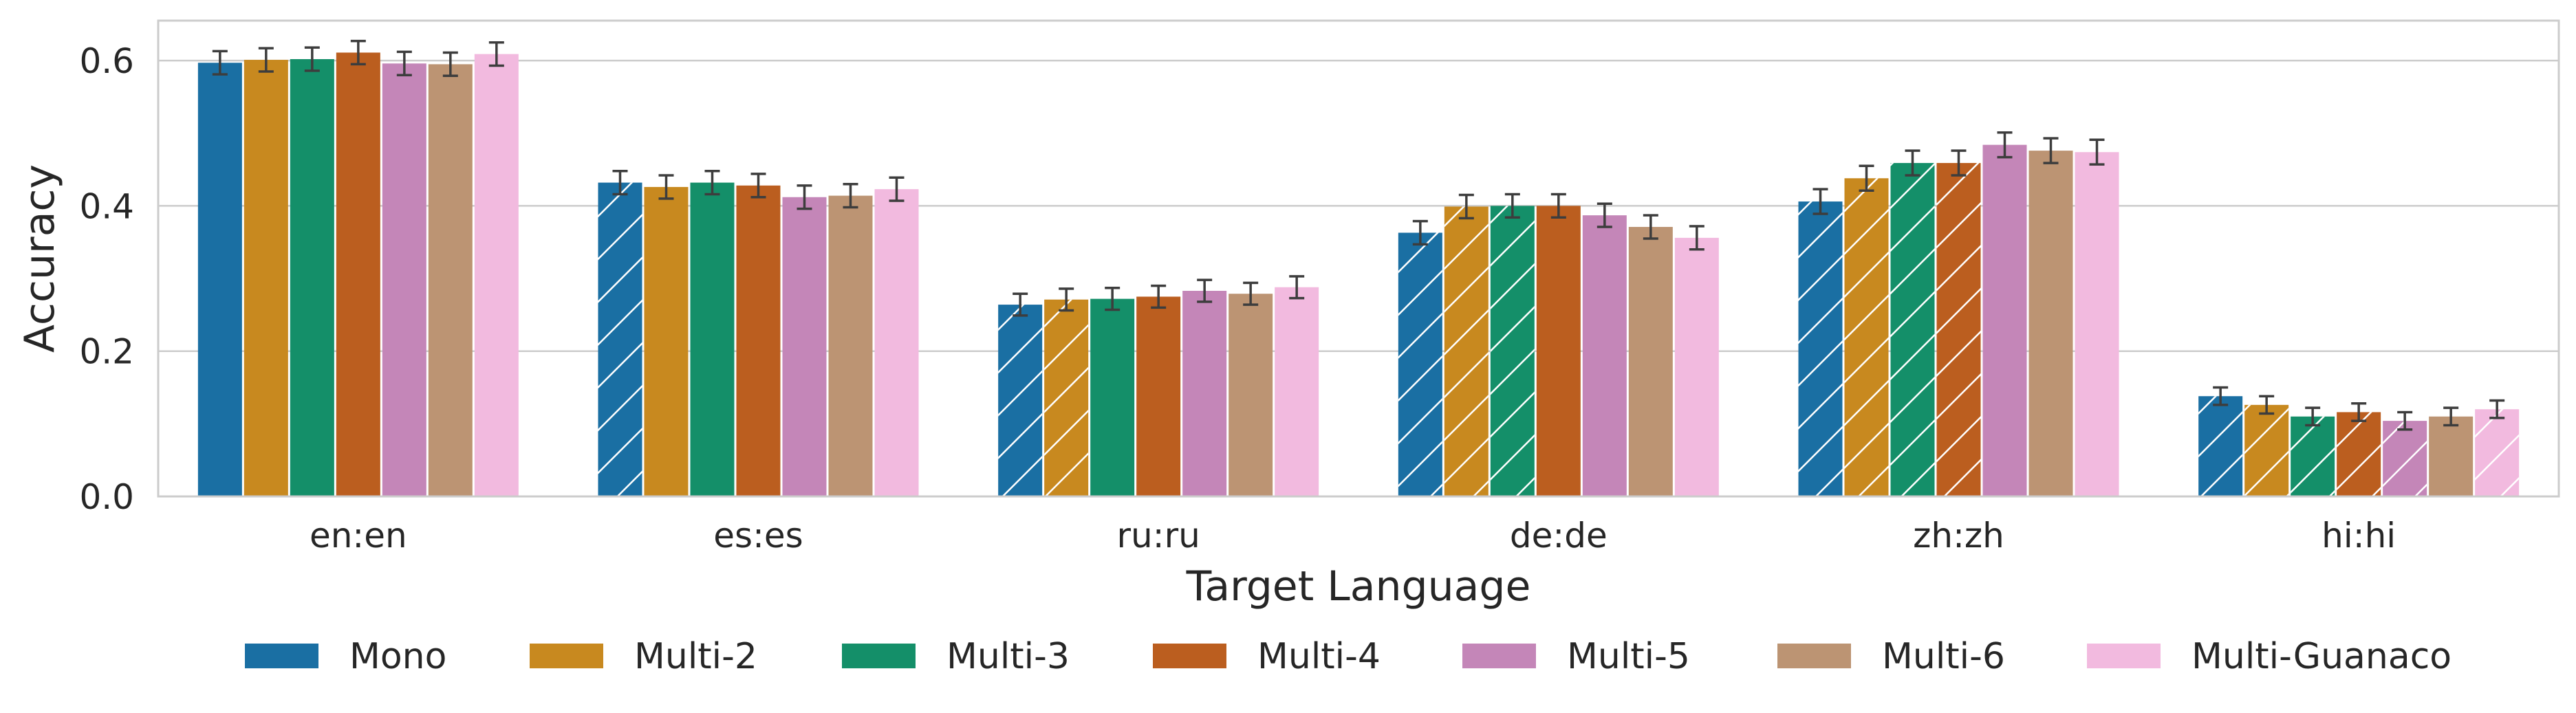 The width and height of the screenshot is (2576, 713). What do you see at coordinates (106, 279) in the screenshot?
I see `y-tick-labels: 0.0 0.2 0.4 0.6` at bounding box center [106, 279].